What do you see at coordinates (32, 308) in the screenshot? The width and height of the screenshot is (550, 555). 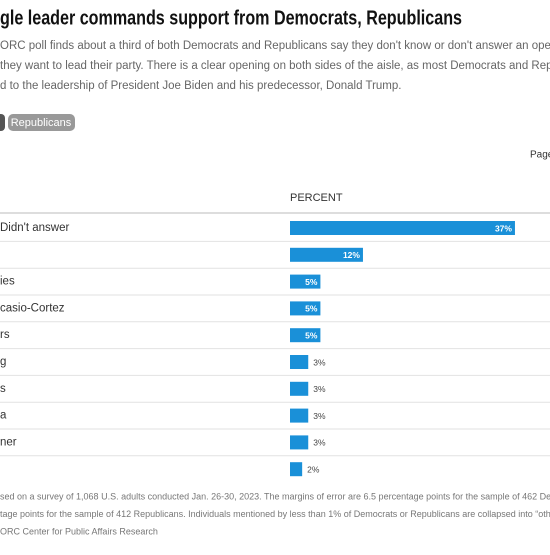 I see `row-label: casio-Cortez` at bounding box center [32, 308].